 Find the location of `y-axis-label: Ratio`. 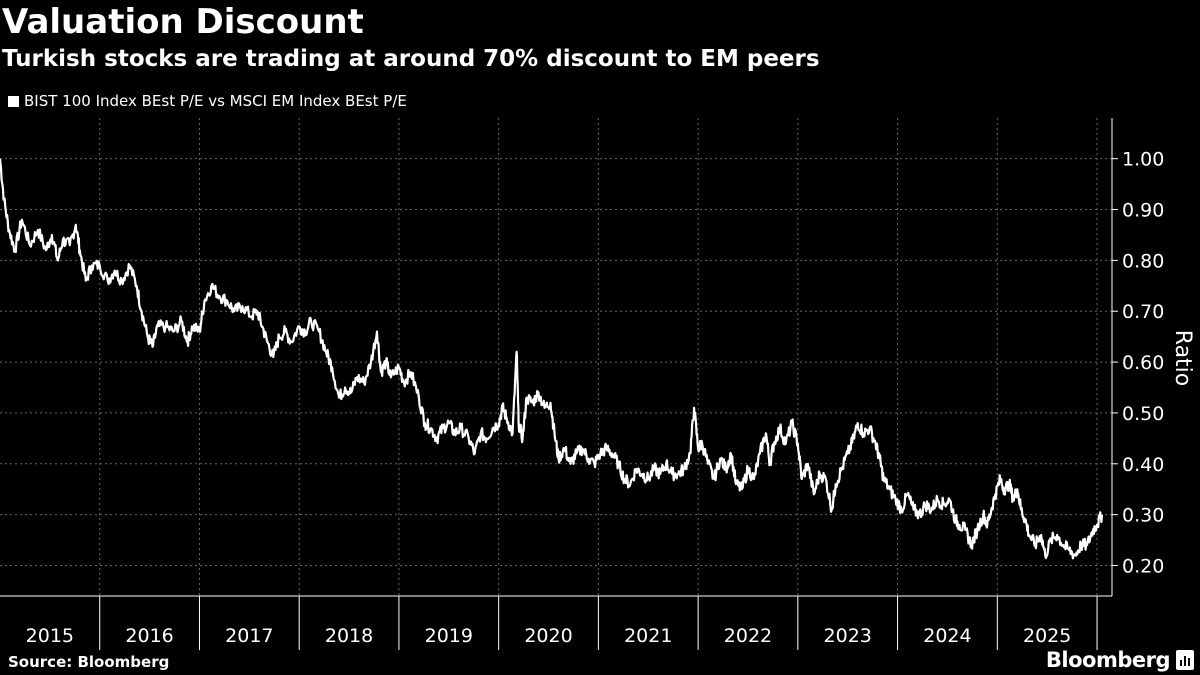

y-axis-label: Ratio is located at coordinates (1182, 358).